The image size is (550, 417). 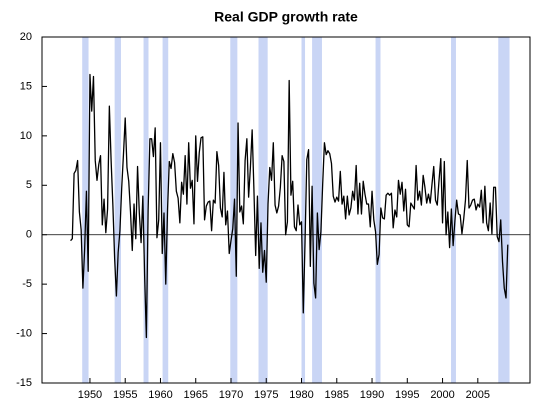 What do you see at coordinates (26, 136) in the screenshot?
I see `y-tick-label: 10` at bounding box center [26, 136].